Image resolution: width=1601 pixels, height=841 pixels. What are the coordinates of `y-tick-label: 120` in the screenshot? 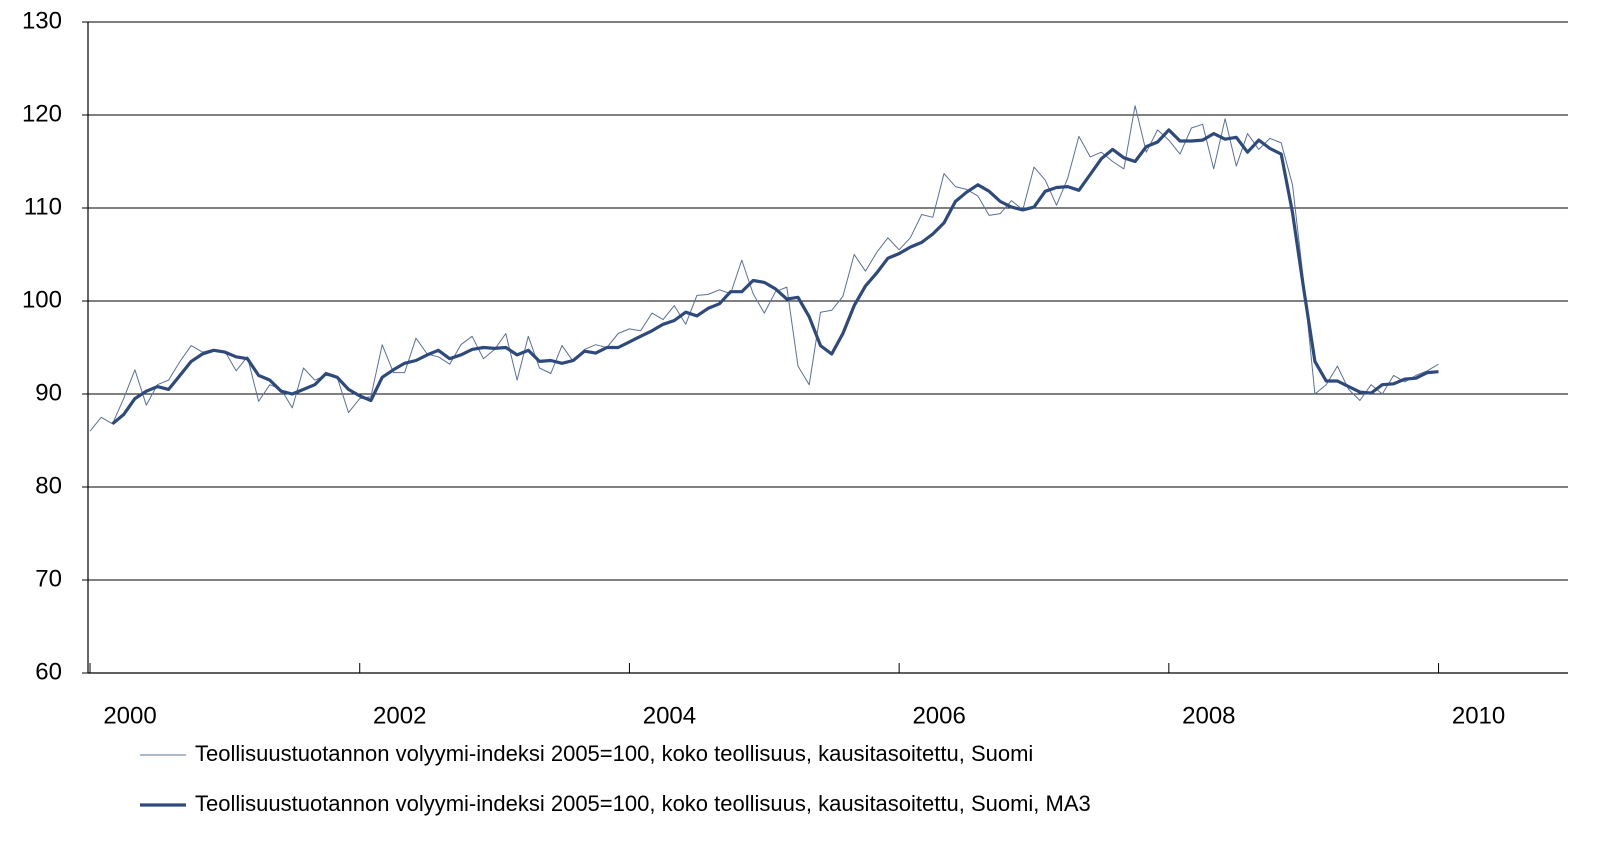 It's located at (42, 113).